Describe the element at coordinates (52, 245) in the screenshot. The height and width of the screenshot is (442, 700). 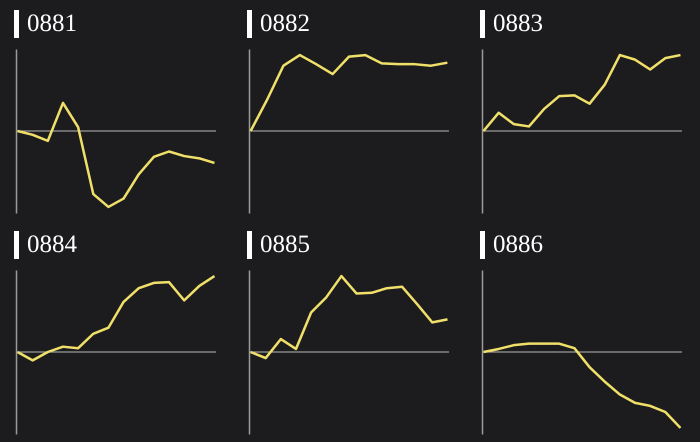
I see `chart-title: 0884` at that location.